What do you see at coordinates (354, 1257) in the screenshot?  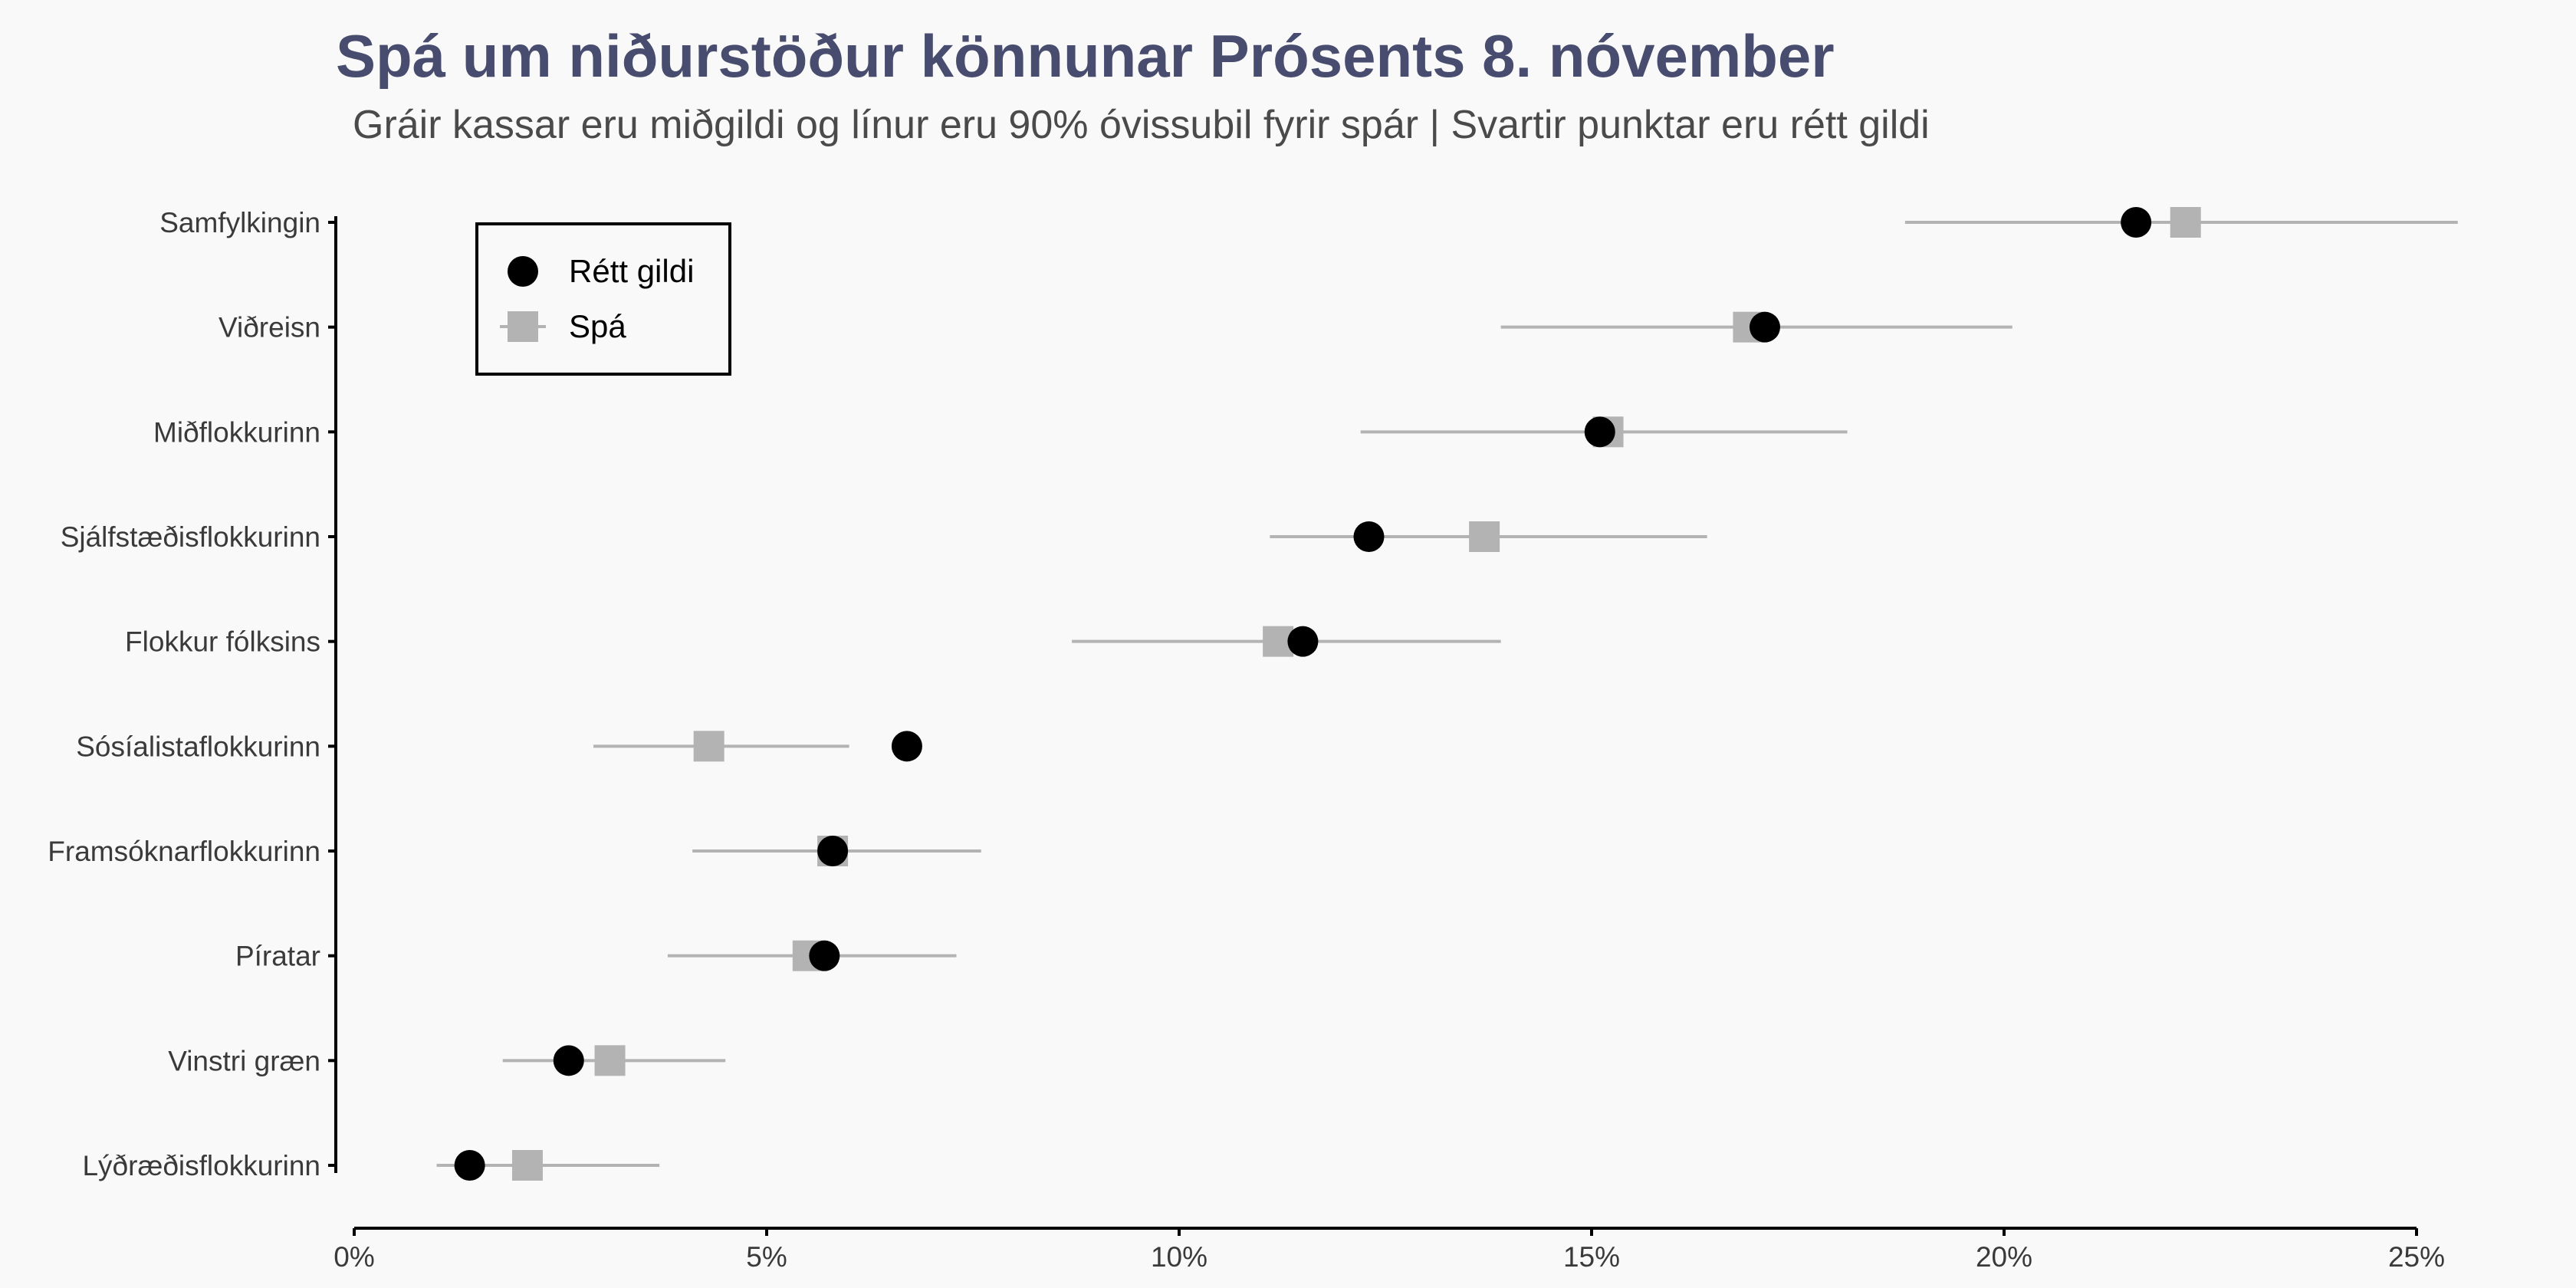 I see `x-tick-label: 0%` at bounding box center [354, 1257].